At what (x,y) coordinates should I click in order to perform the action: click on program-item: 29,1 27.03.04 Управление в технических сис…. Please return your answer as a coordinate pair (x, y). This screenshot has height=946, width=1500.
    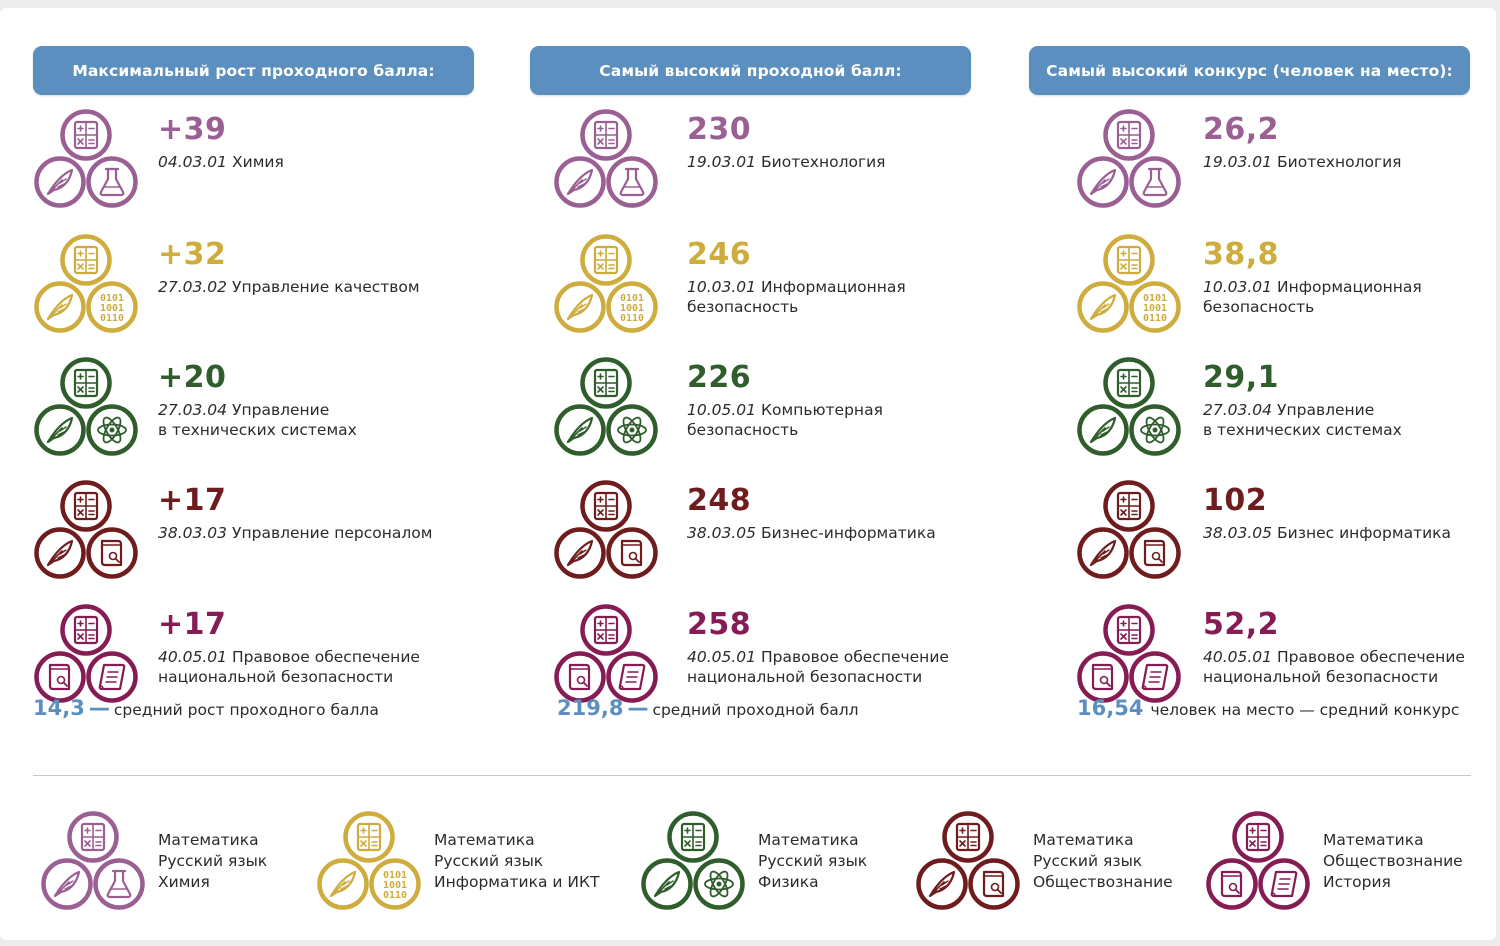
    Looking at the image, I should click on (1259, 411).